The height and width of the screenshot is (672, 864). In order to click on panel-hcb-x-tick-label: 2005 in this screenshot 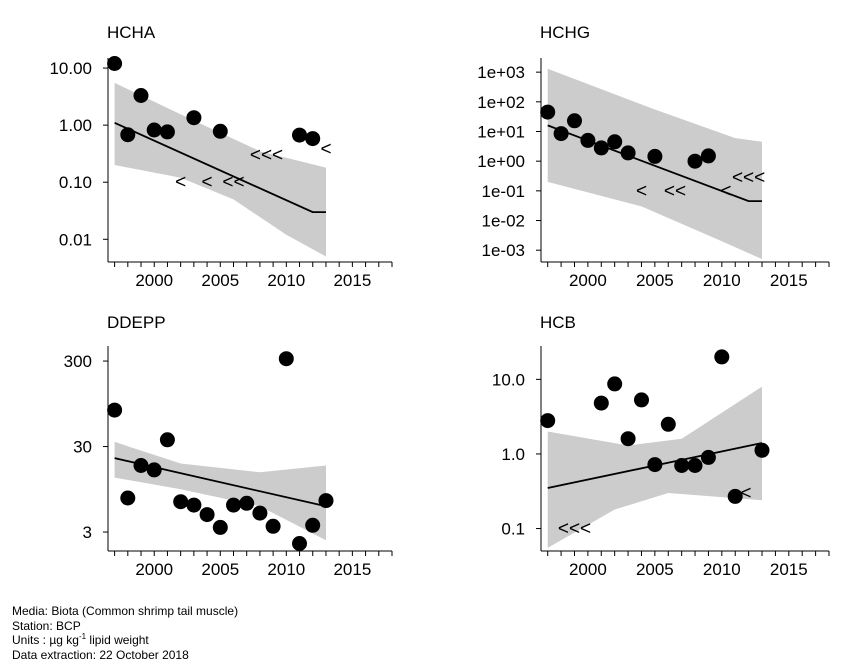, I will do `click(655, 569)`.